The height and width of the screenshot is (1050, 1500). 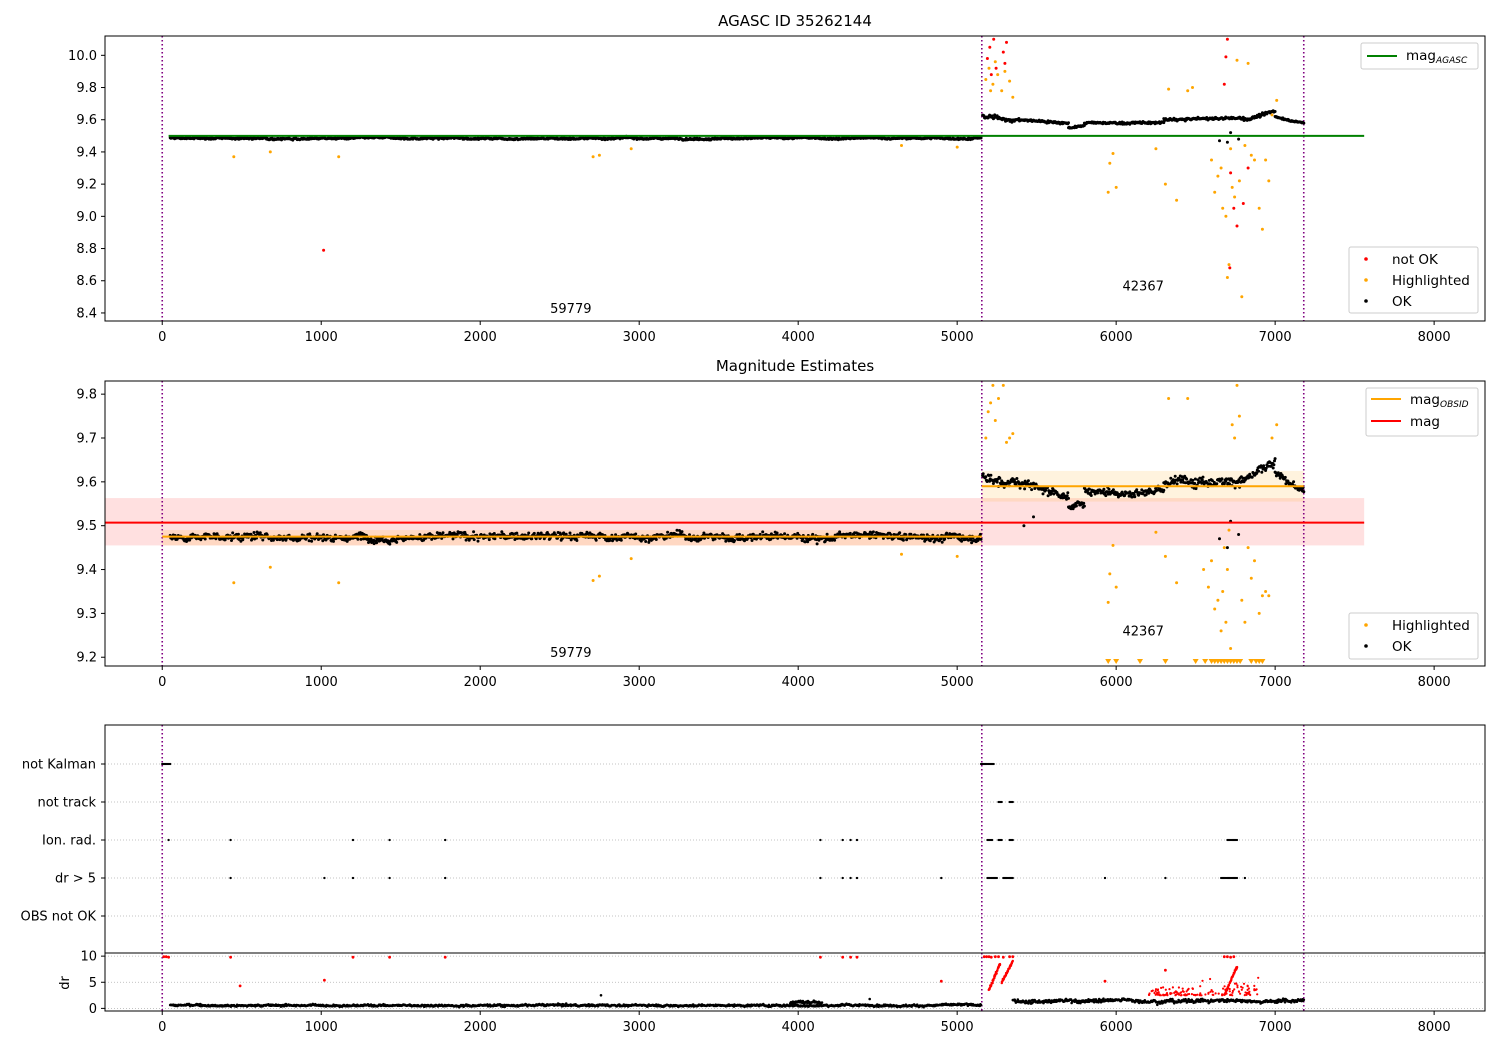 I want to click on flag-category-label: not Kalman, so click(x=59, y=765).